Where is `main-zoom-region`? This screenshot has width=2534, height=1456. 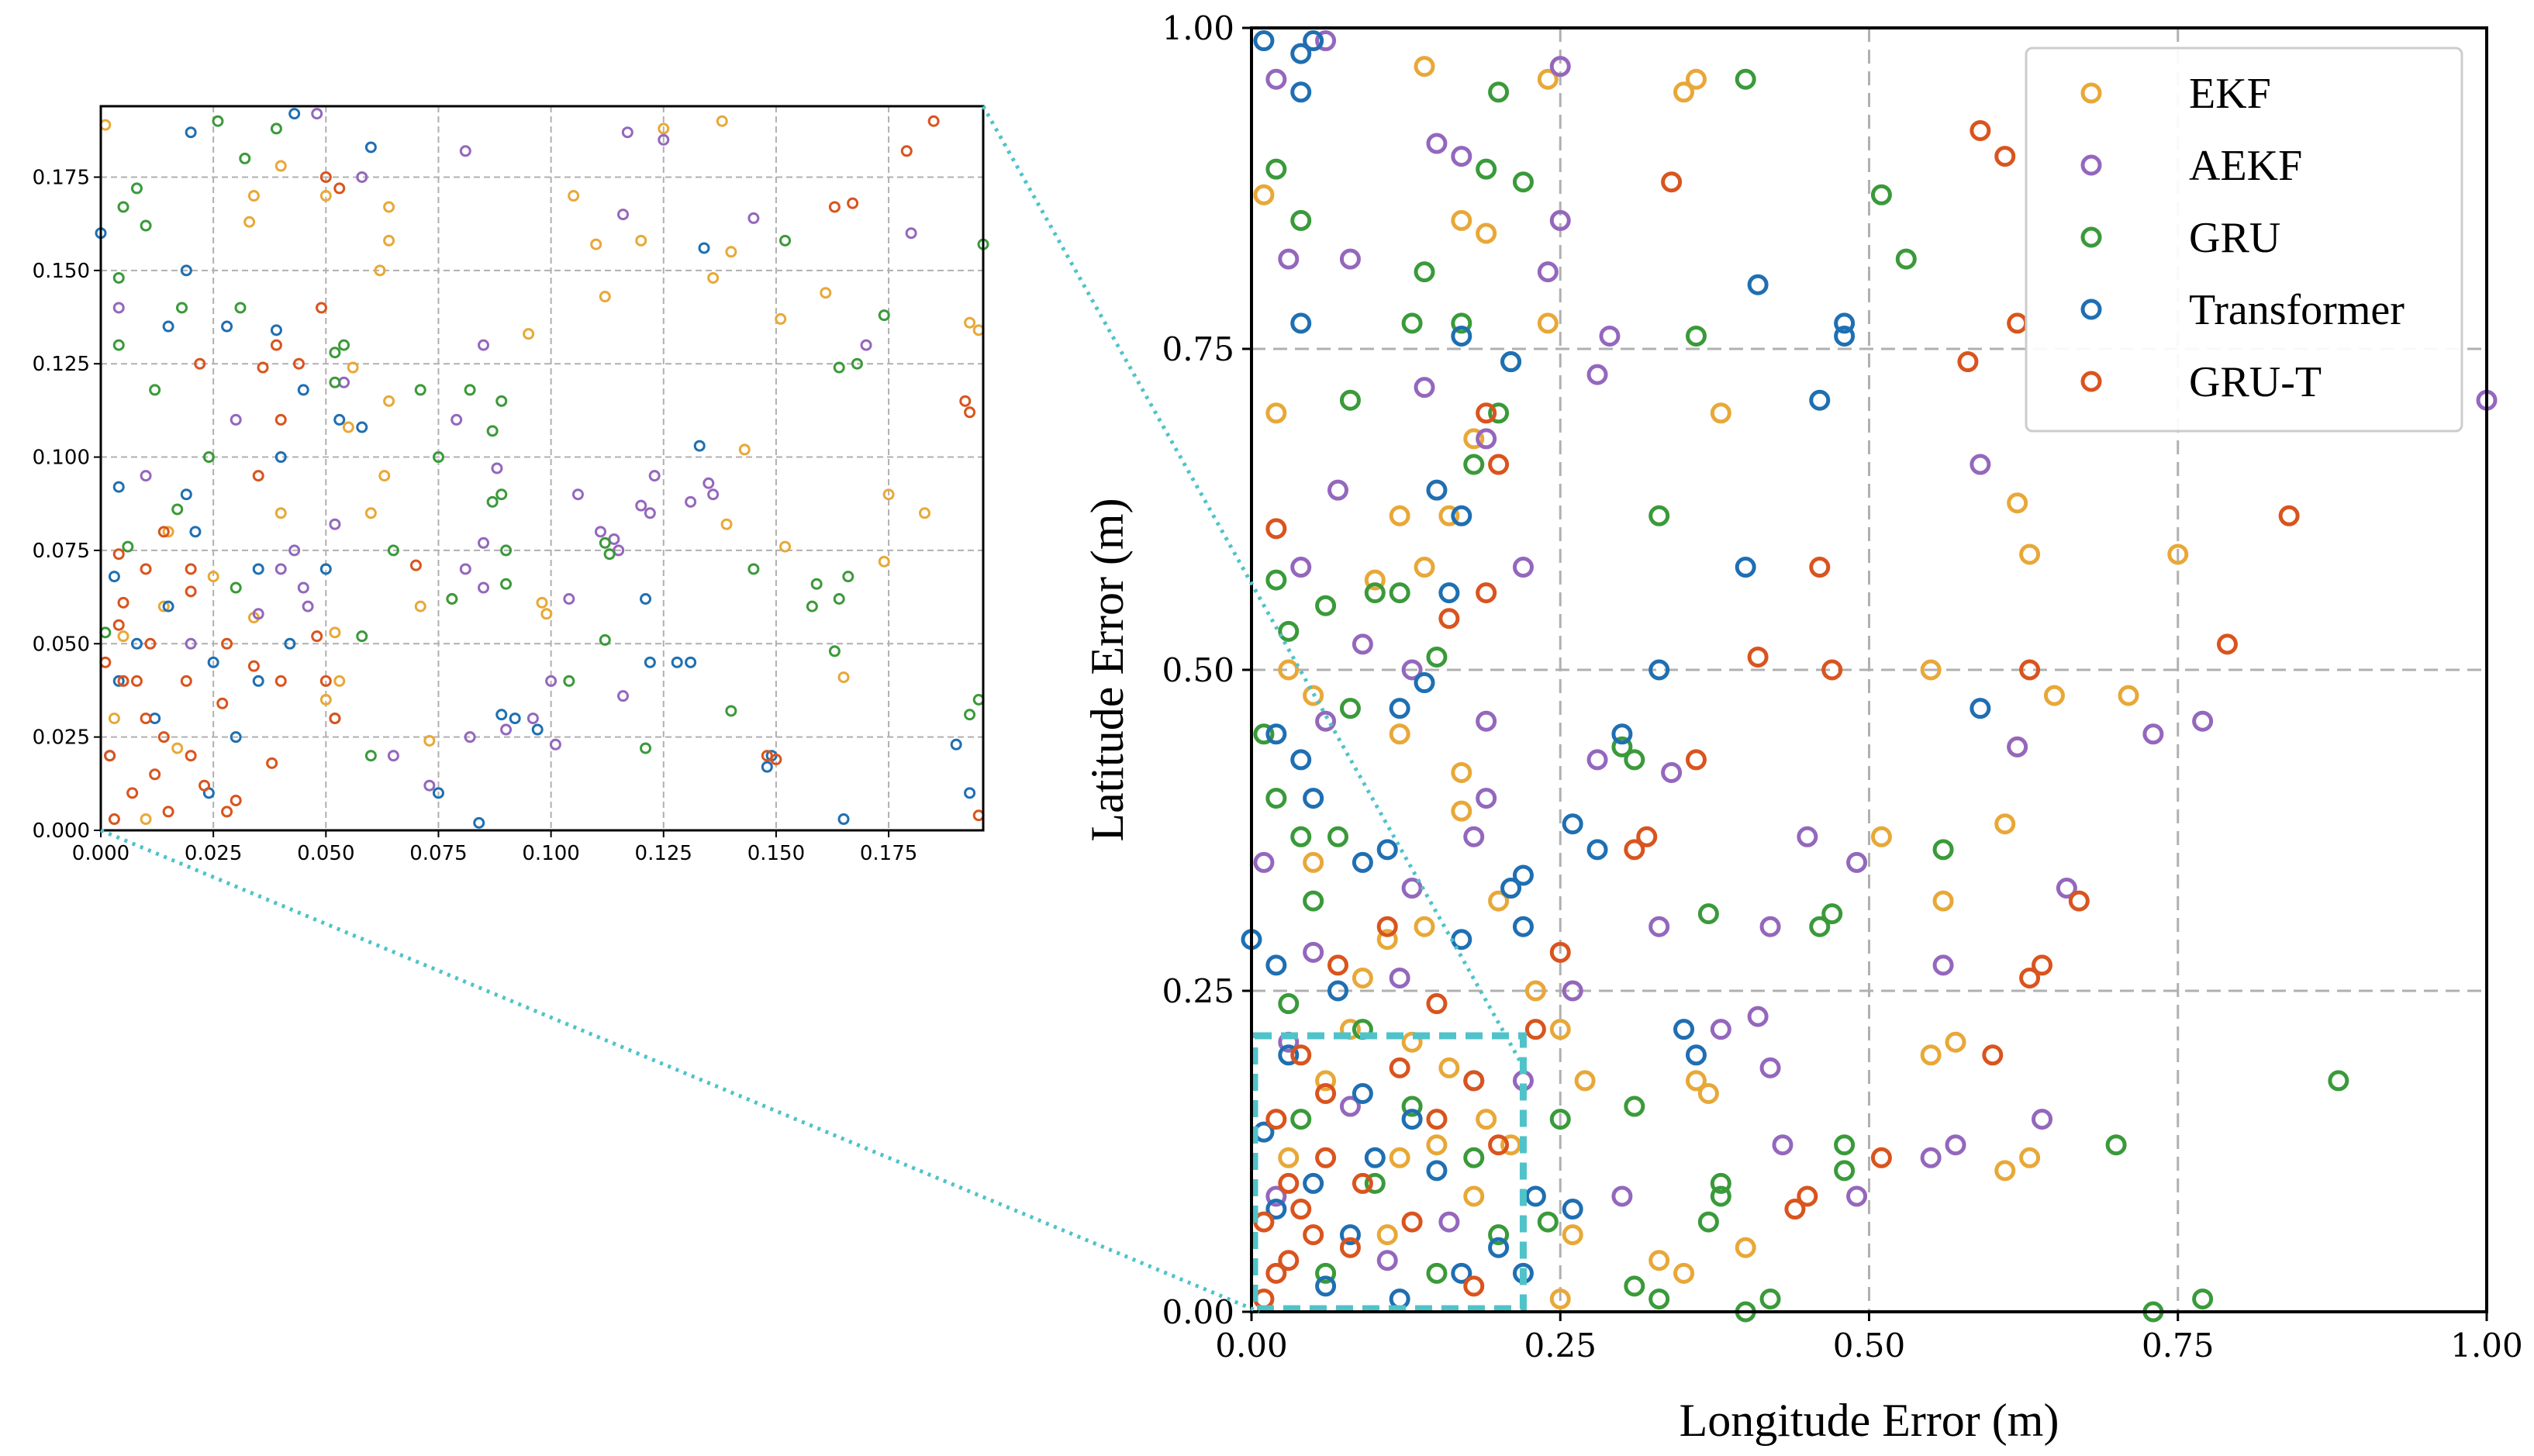 main-zoom-region is located at coordinates (1389, 1173).